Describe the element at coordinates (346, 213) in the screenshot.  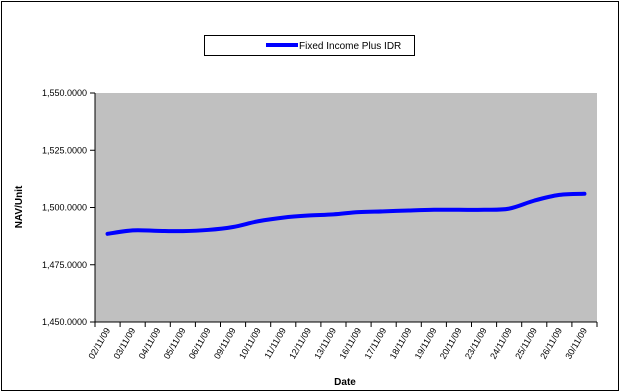
I see `series-line-fixed-income-plus-idr` at that location.